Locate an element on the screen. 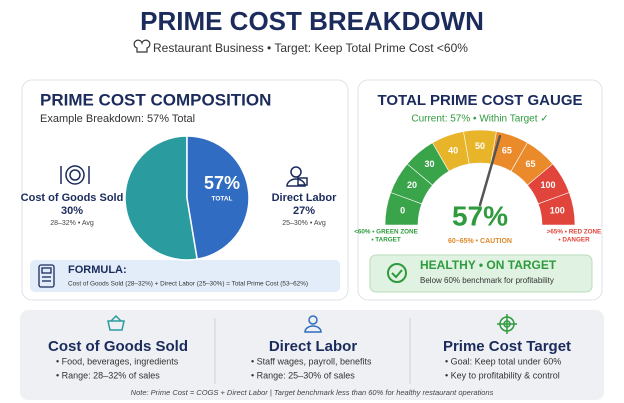 The image size is (624, 403). gauge-tick-label: 40 is located at coordinates (453, 151).